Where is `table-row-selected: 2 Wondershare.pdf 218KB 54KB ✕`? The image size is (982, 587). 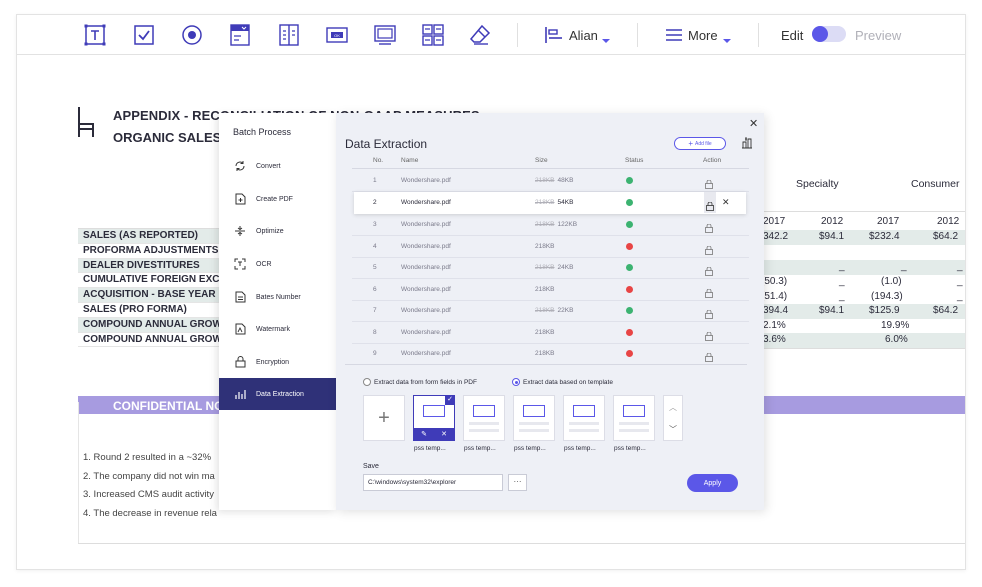
table-row-selected: 2 Wondershare.pdf 218KB 54KB ✕ is located at coordinates (550, 203).